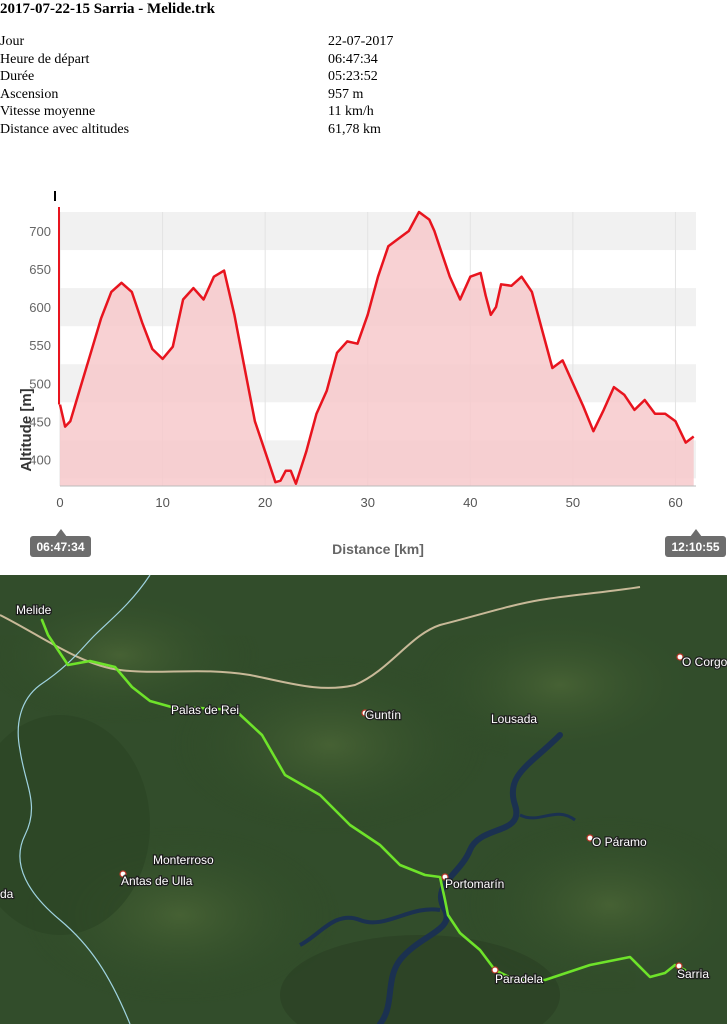  I want to click on boundary-line, so click(84, 799).